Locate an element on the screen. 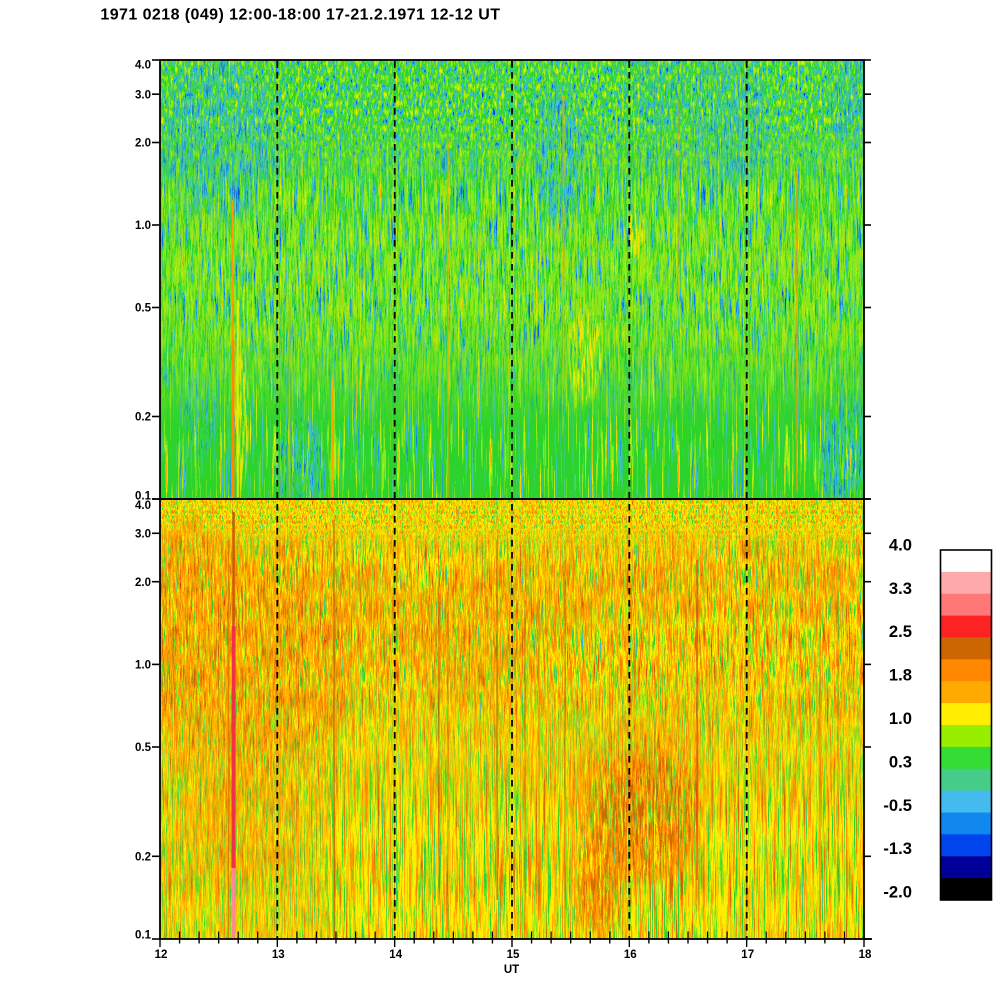  svg-text: 14 is located at coordinates (395, 955).